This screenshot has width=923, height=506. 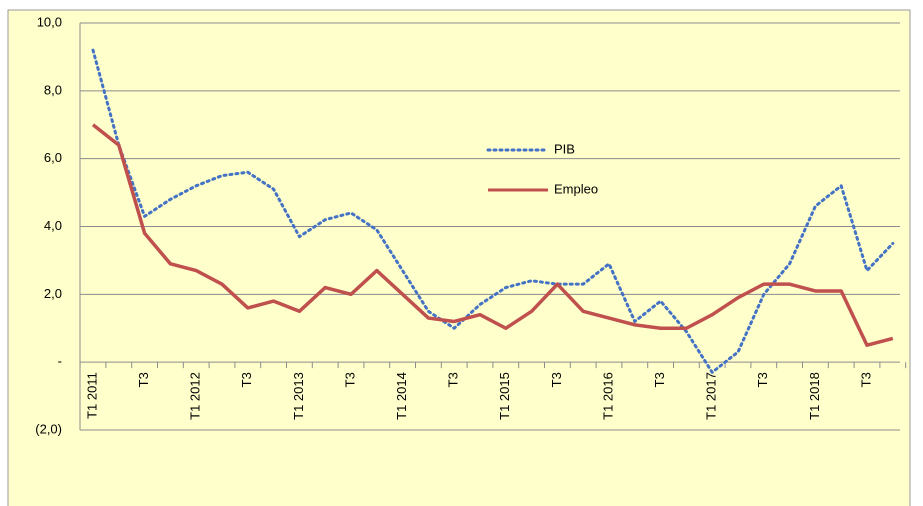 I want to click on x-tick-label: T1 2018, so click(x=814, y=396).